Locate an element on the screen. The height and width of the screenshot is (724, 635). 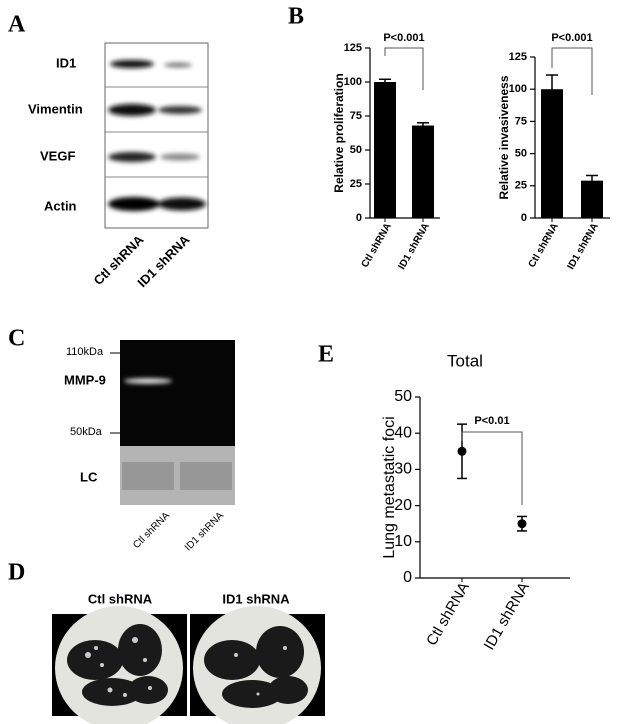
foci is located at coordinates (186, 667).